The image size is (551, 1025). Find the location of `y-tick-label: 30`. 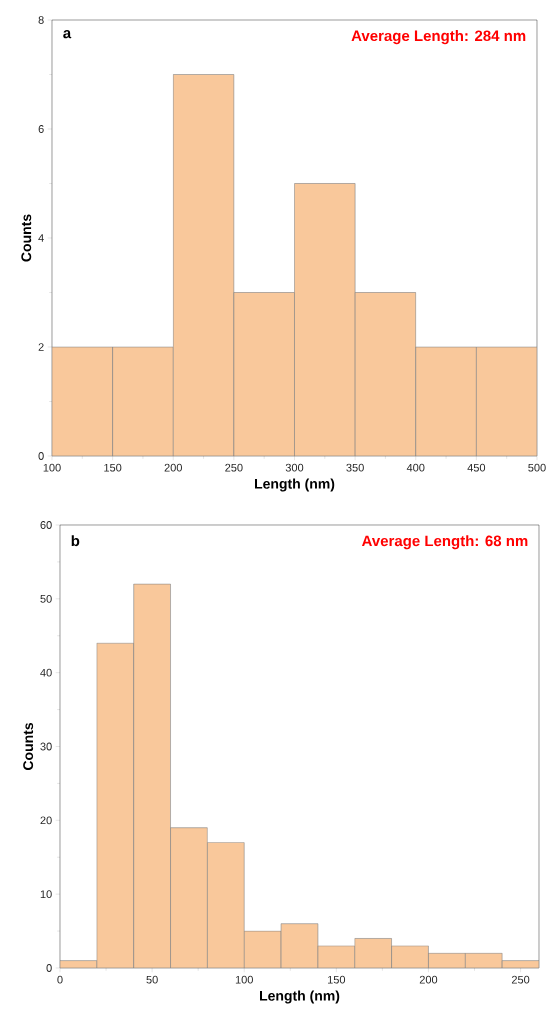

y-tick-label: 30 is located at coordinates (46, 746).